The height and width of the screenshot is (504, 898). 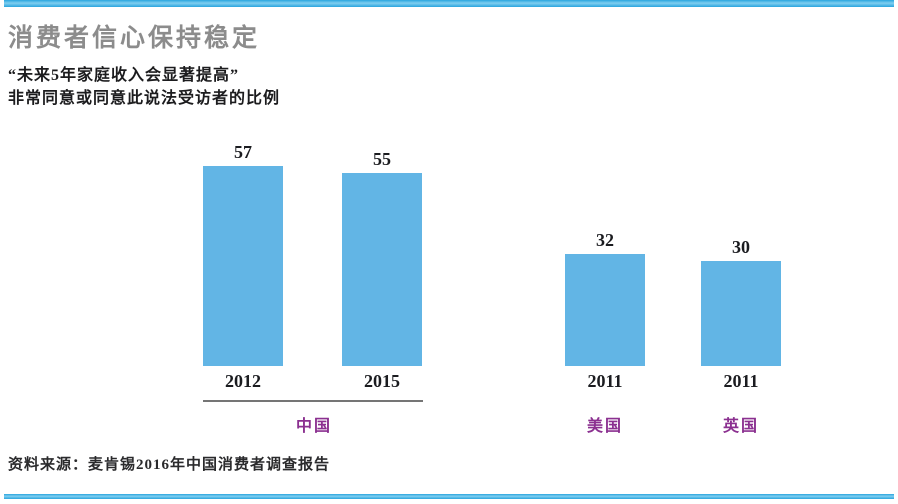 I want to click on bar-group-china-2012: 57, so click(x=243, y=254).